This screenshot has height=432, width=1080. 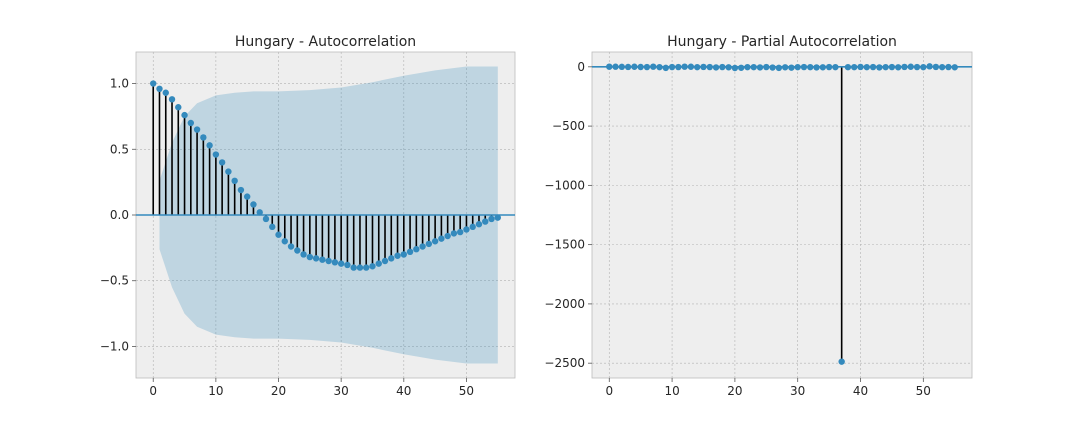 I want to click on pacf-y-tick-label: −1500, so click(x=564, y=245).